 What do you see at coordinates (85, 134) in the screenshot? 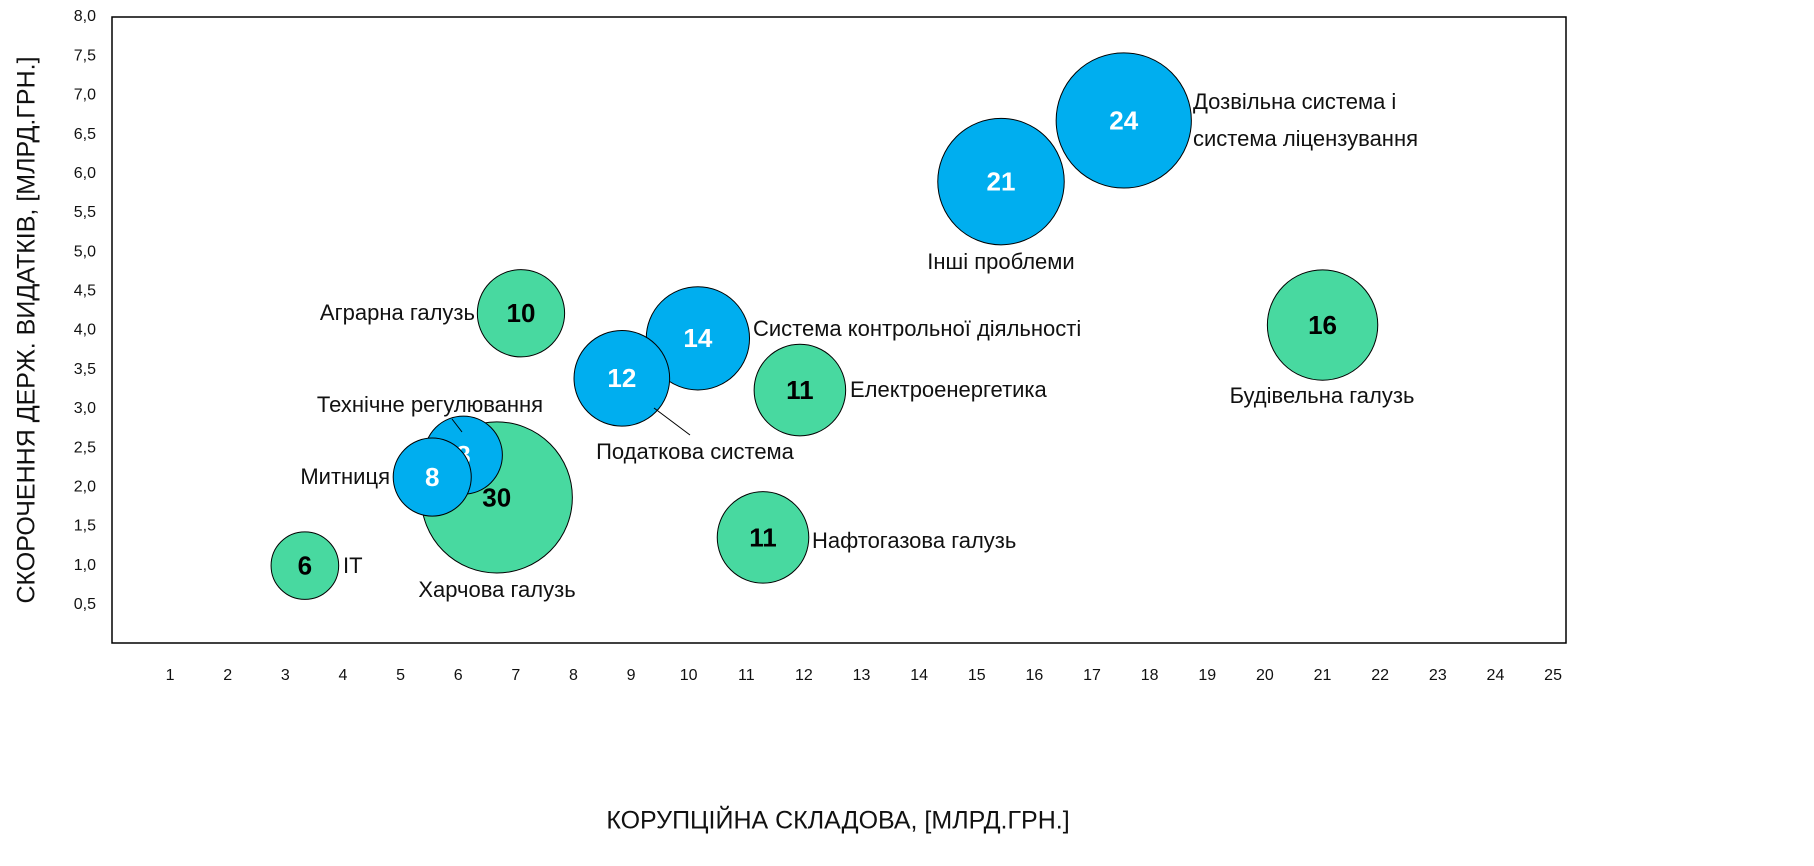
I see `y-tick-label: 6,5` at bounding box center [85, 134].